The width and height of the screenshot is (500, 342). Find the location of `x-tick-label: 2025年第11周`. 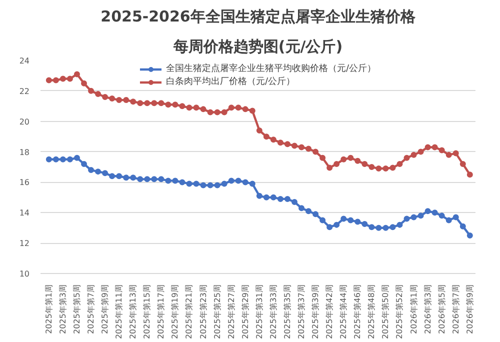

x-tick-label: 2025年第11周 is located at coordinates (119, 312).